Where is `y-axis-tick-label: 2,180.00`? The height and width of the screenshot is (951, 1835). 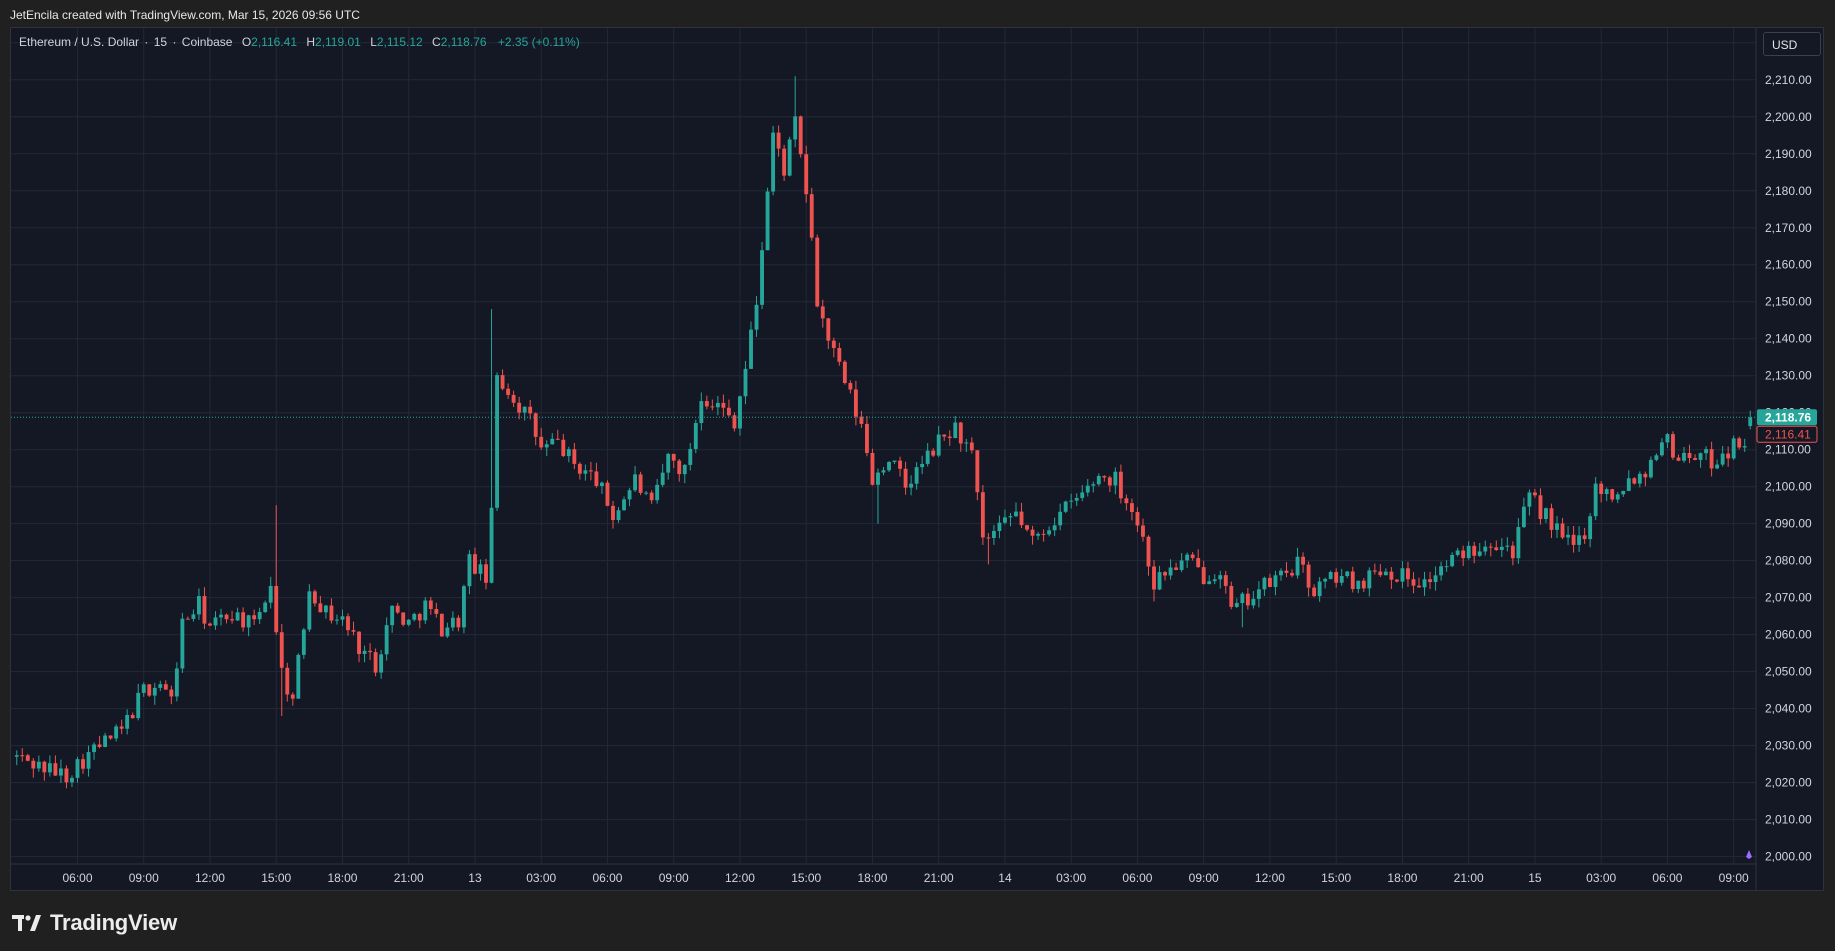 y-axis-tick-label: 2,180.00 is located at coordinates (1788, 191).